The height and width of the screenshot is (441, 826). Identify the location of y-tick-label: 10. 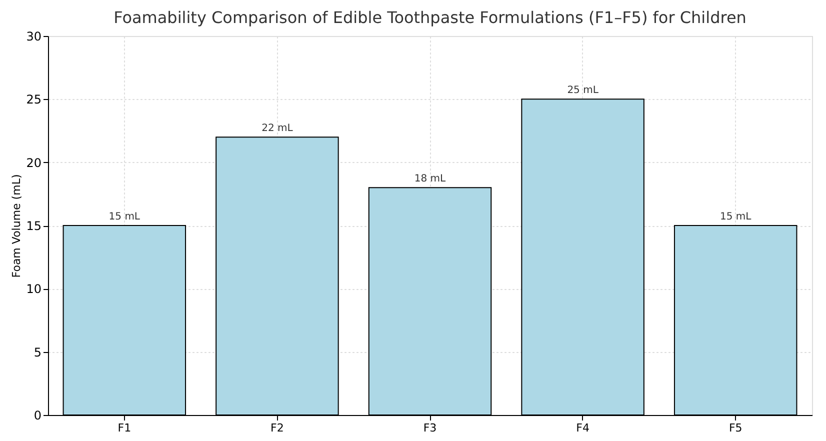
(34, 289).